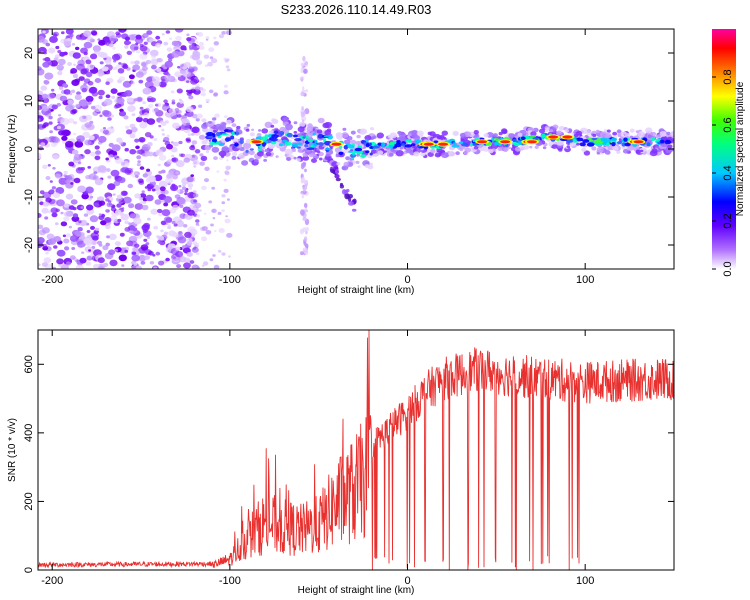 The width and height of the screenshot is (750, 600). I want to click on spectrogram-hot-spot, so click(567, 137).